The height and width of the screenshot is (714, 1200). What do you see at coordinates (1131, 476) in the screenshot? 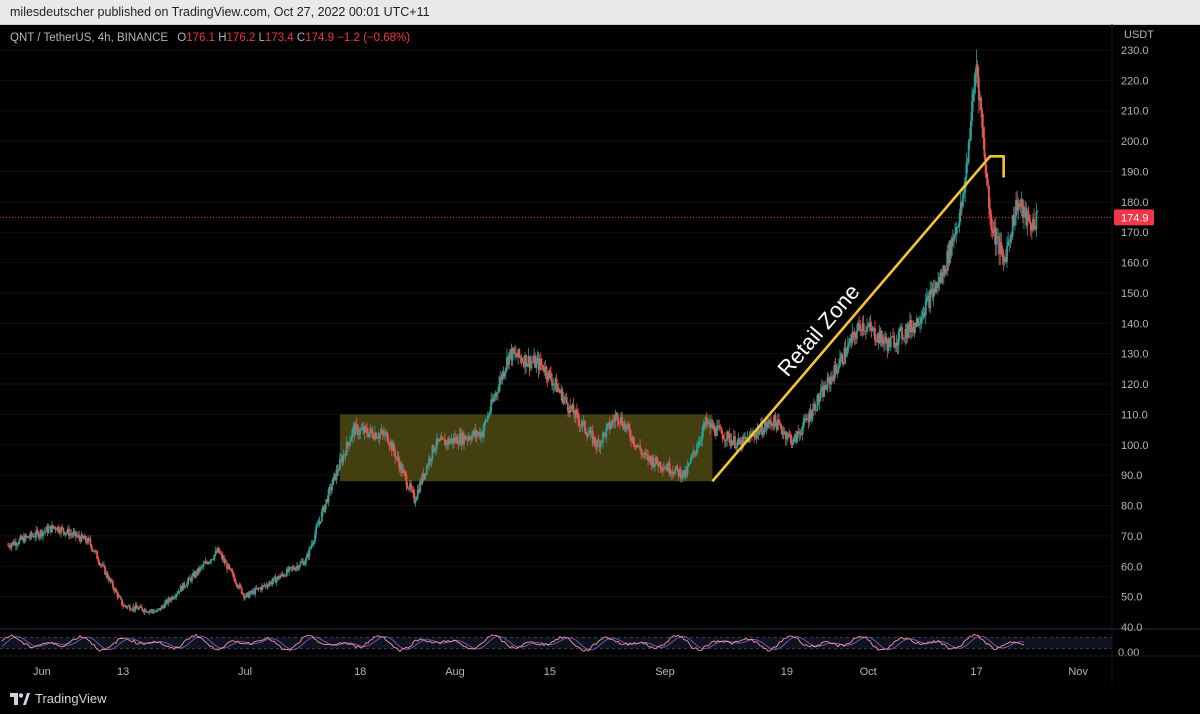
I see `y-tick-label: 90.0` at bounding box center [1131, 476].